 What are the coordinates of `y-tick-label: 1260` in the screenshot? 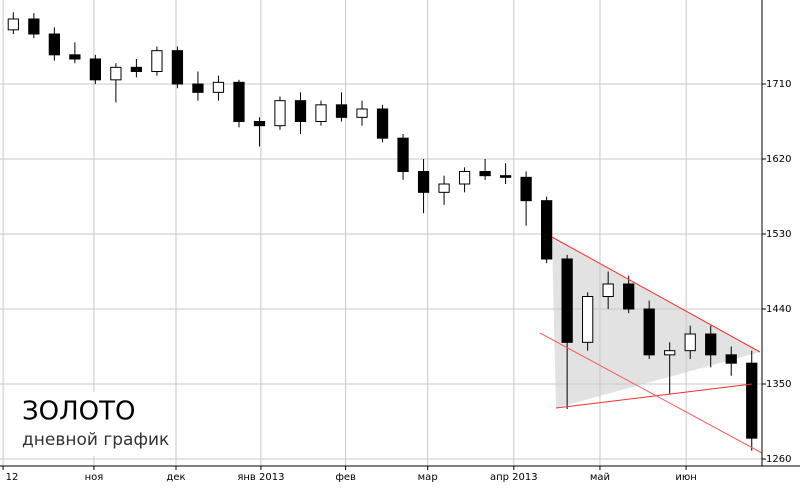 It's located at (778, 459).